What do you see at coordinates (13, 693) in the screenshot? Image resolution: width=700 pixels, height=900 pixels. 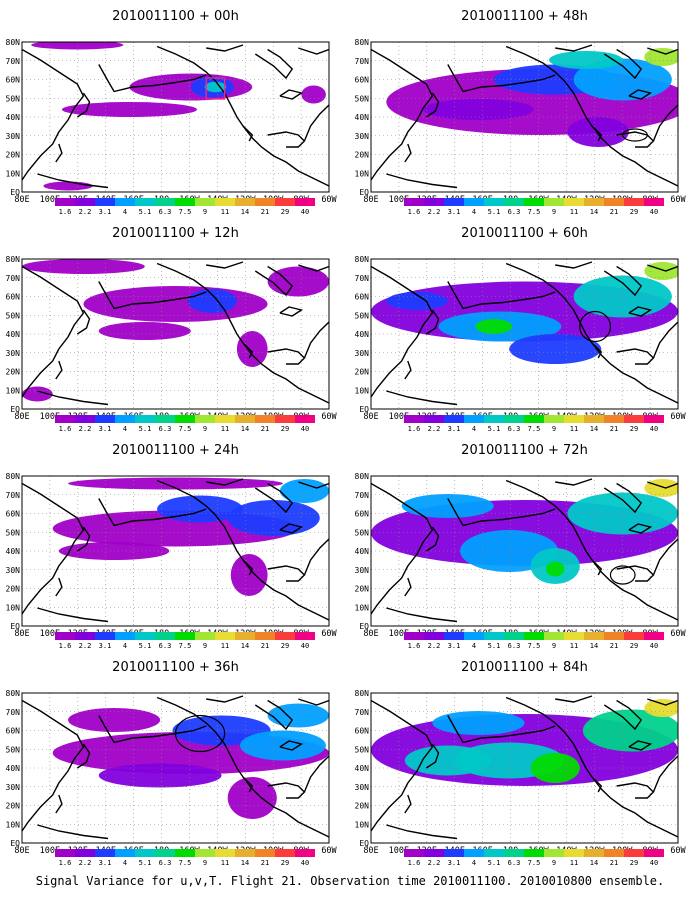 I see `lat-tick-label: 80N` at bounding box center [13, 693].